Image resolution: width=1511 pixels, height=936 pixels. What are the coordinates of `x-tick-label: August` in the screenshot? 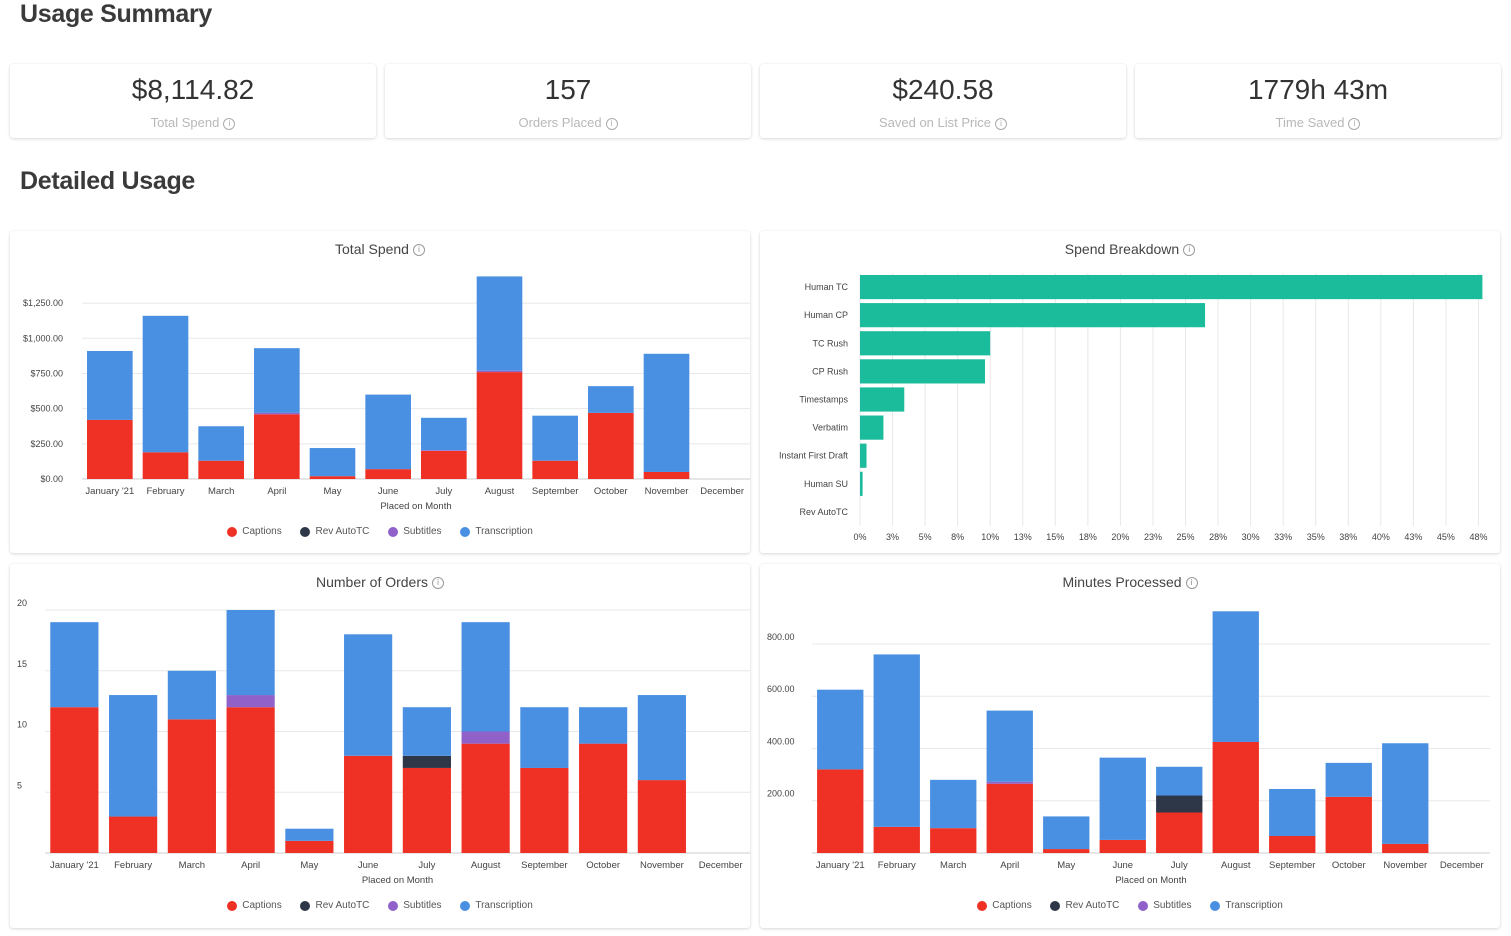 It's located at (500, 491).